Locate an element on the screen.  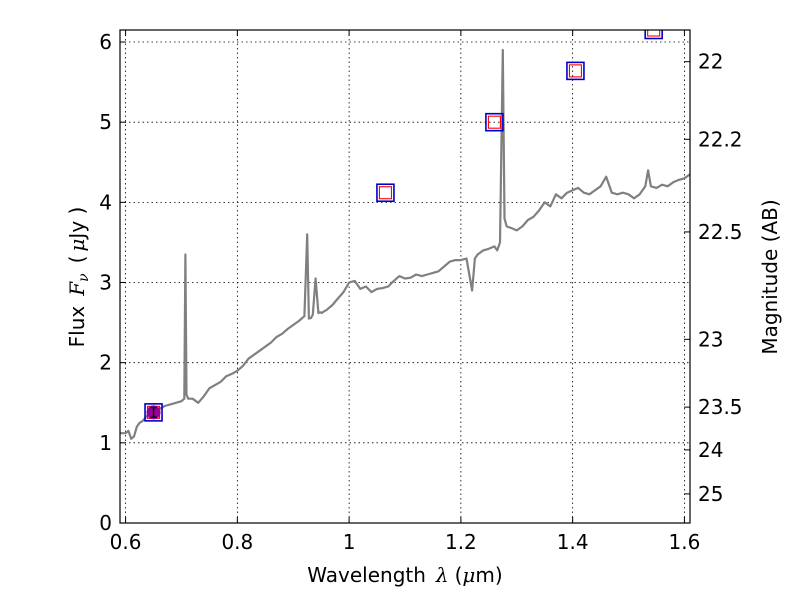
y2-tick-label: 23.5 is located at coordinates (720, 407).